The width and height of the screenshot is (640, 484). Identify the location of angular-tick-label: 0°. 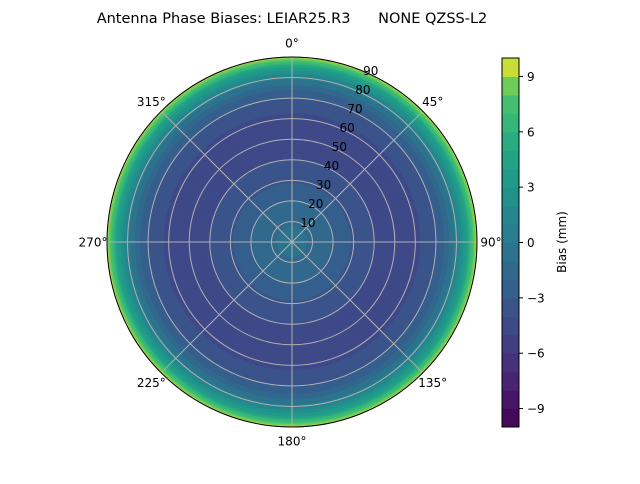
(292, 44).